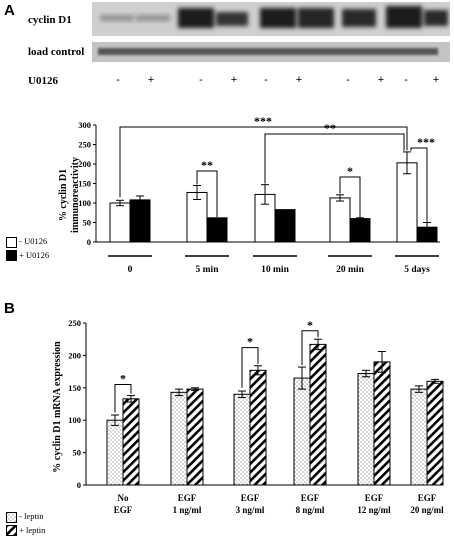 The height and width of the screenshot is (546, 454). I want to click on y-tick-label: 300, so click(84, 125).